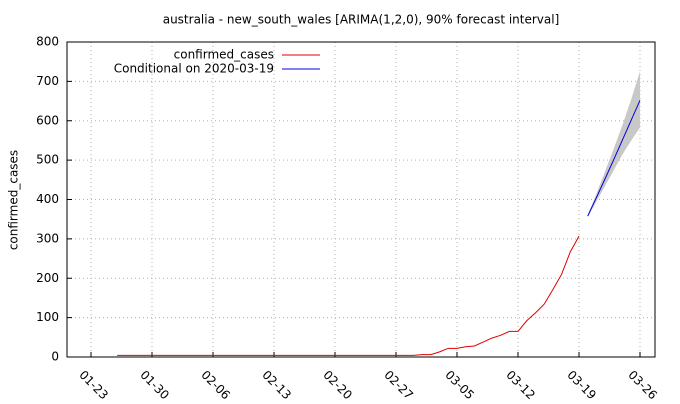  What do you see at coordinates (47, 238) in the screenshot?
I see `y-tick-label: 300` at bounding box center [47, 238].